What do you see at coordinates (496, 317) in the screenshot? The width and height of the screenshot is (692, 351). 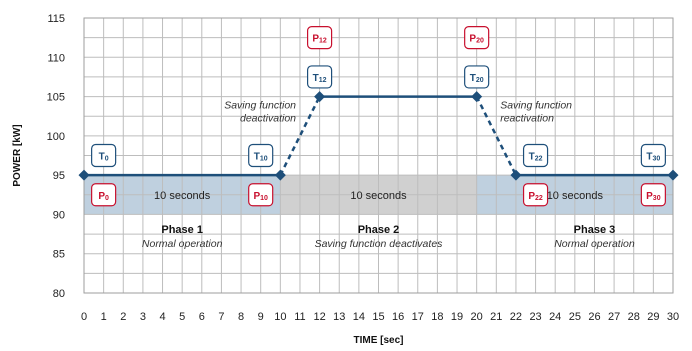 I see `x-tick-label: 21` at bounding box center [496, 317].